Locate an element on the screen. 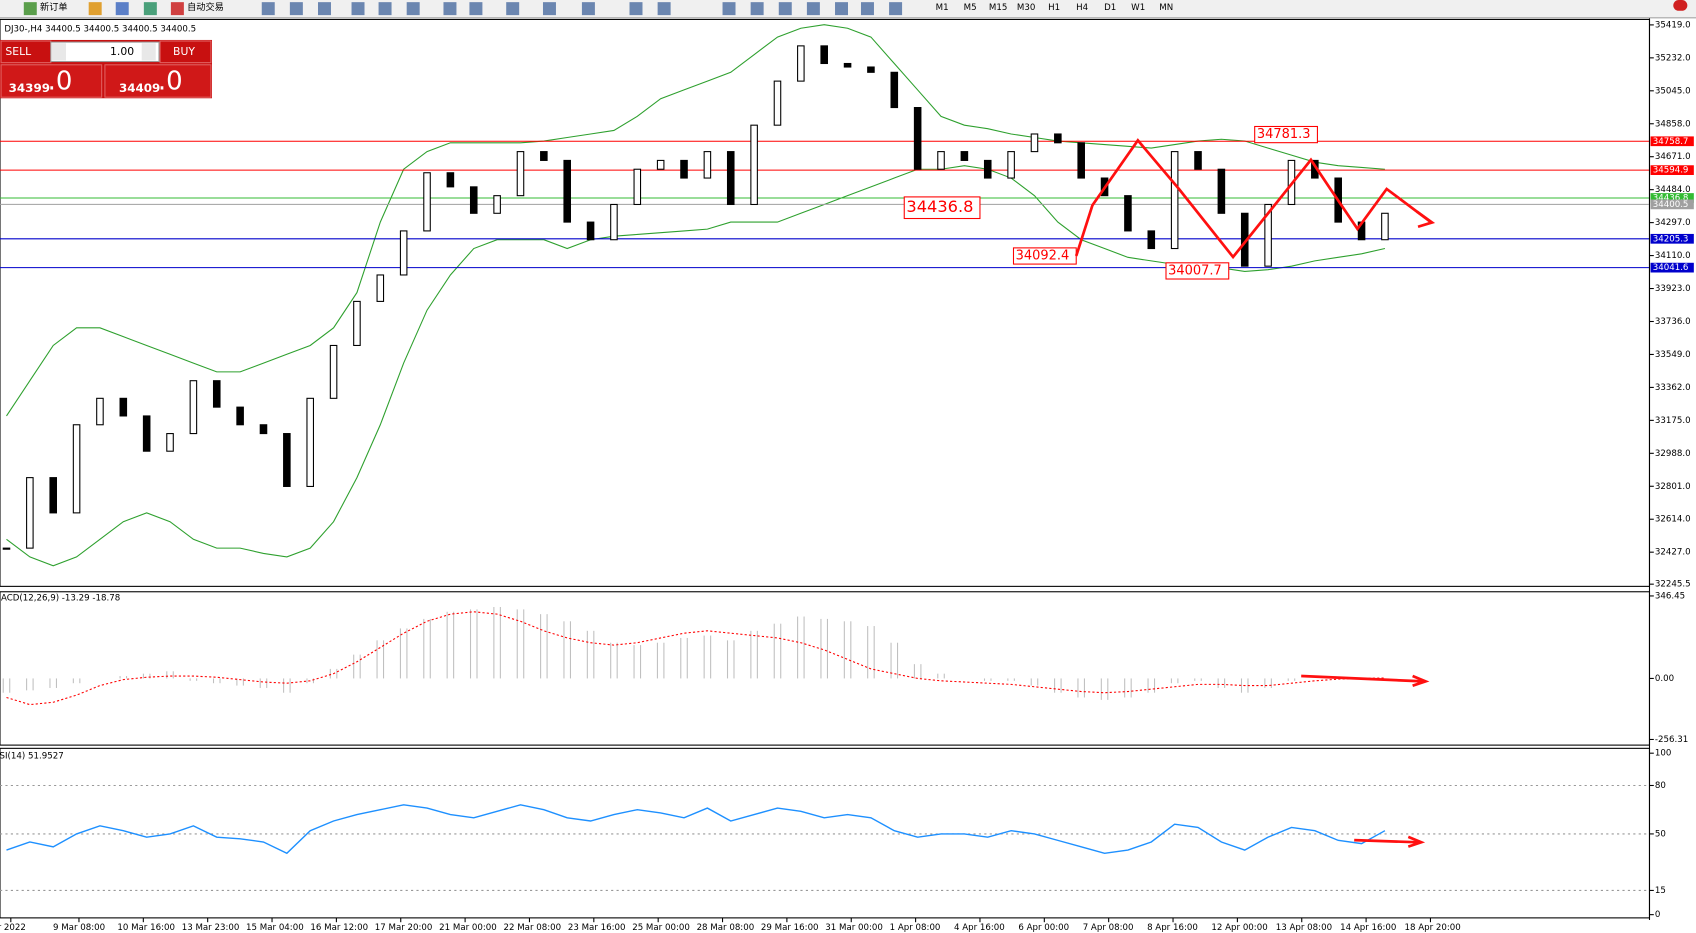  price-annotation: 34781.3 is located at coordinates (1284, 134).